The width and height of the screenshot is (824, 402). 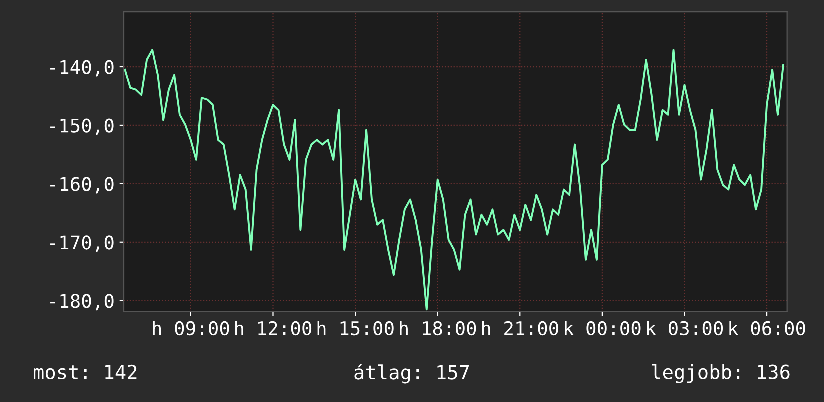 What do you see at coordinates (82, 127) in the screenshot?
I see `y-tick-label: -150,0` at bounding box center [82, 127].